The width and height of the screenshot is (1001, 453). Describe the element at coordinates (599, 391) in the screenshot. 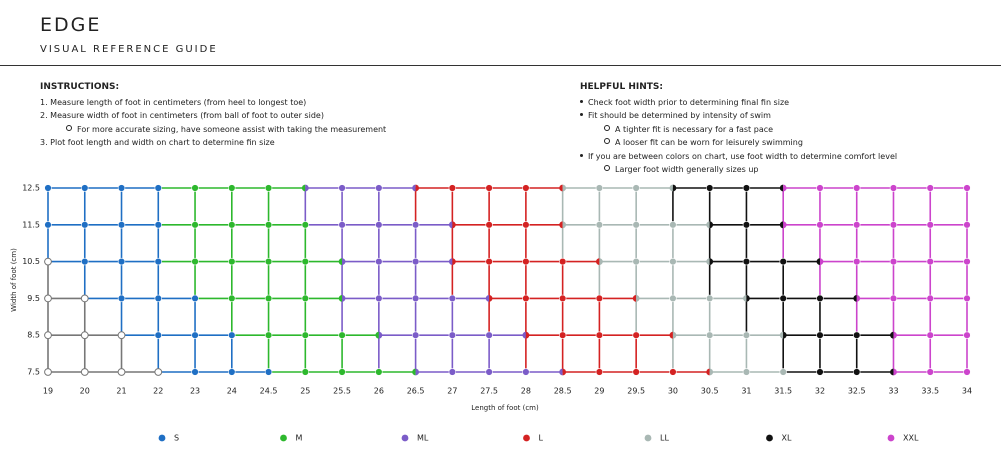

I see `x-tick-label: 29` at that location.